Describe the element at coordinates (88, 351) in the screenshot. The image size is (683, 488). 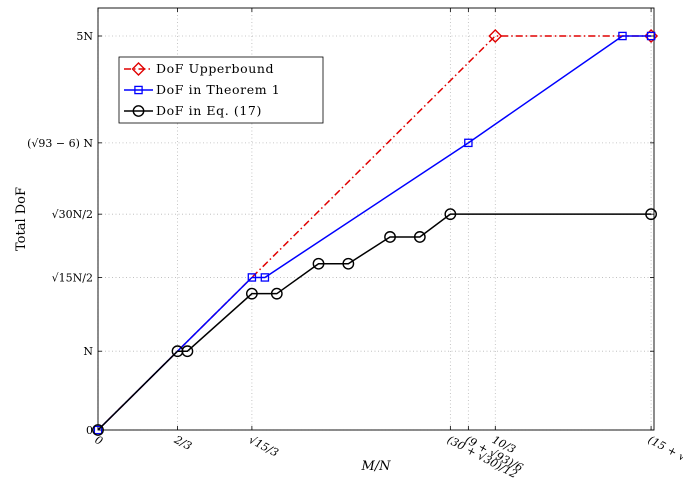
I see `y-tick-label: N` at that location.